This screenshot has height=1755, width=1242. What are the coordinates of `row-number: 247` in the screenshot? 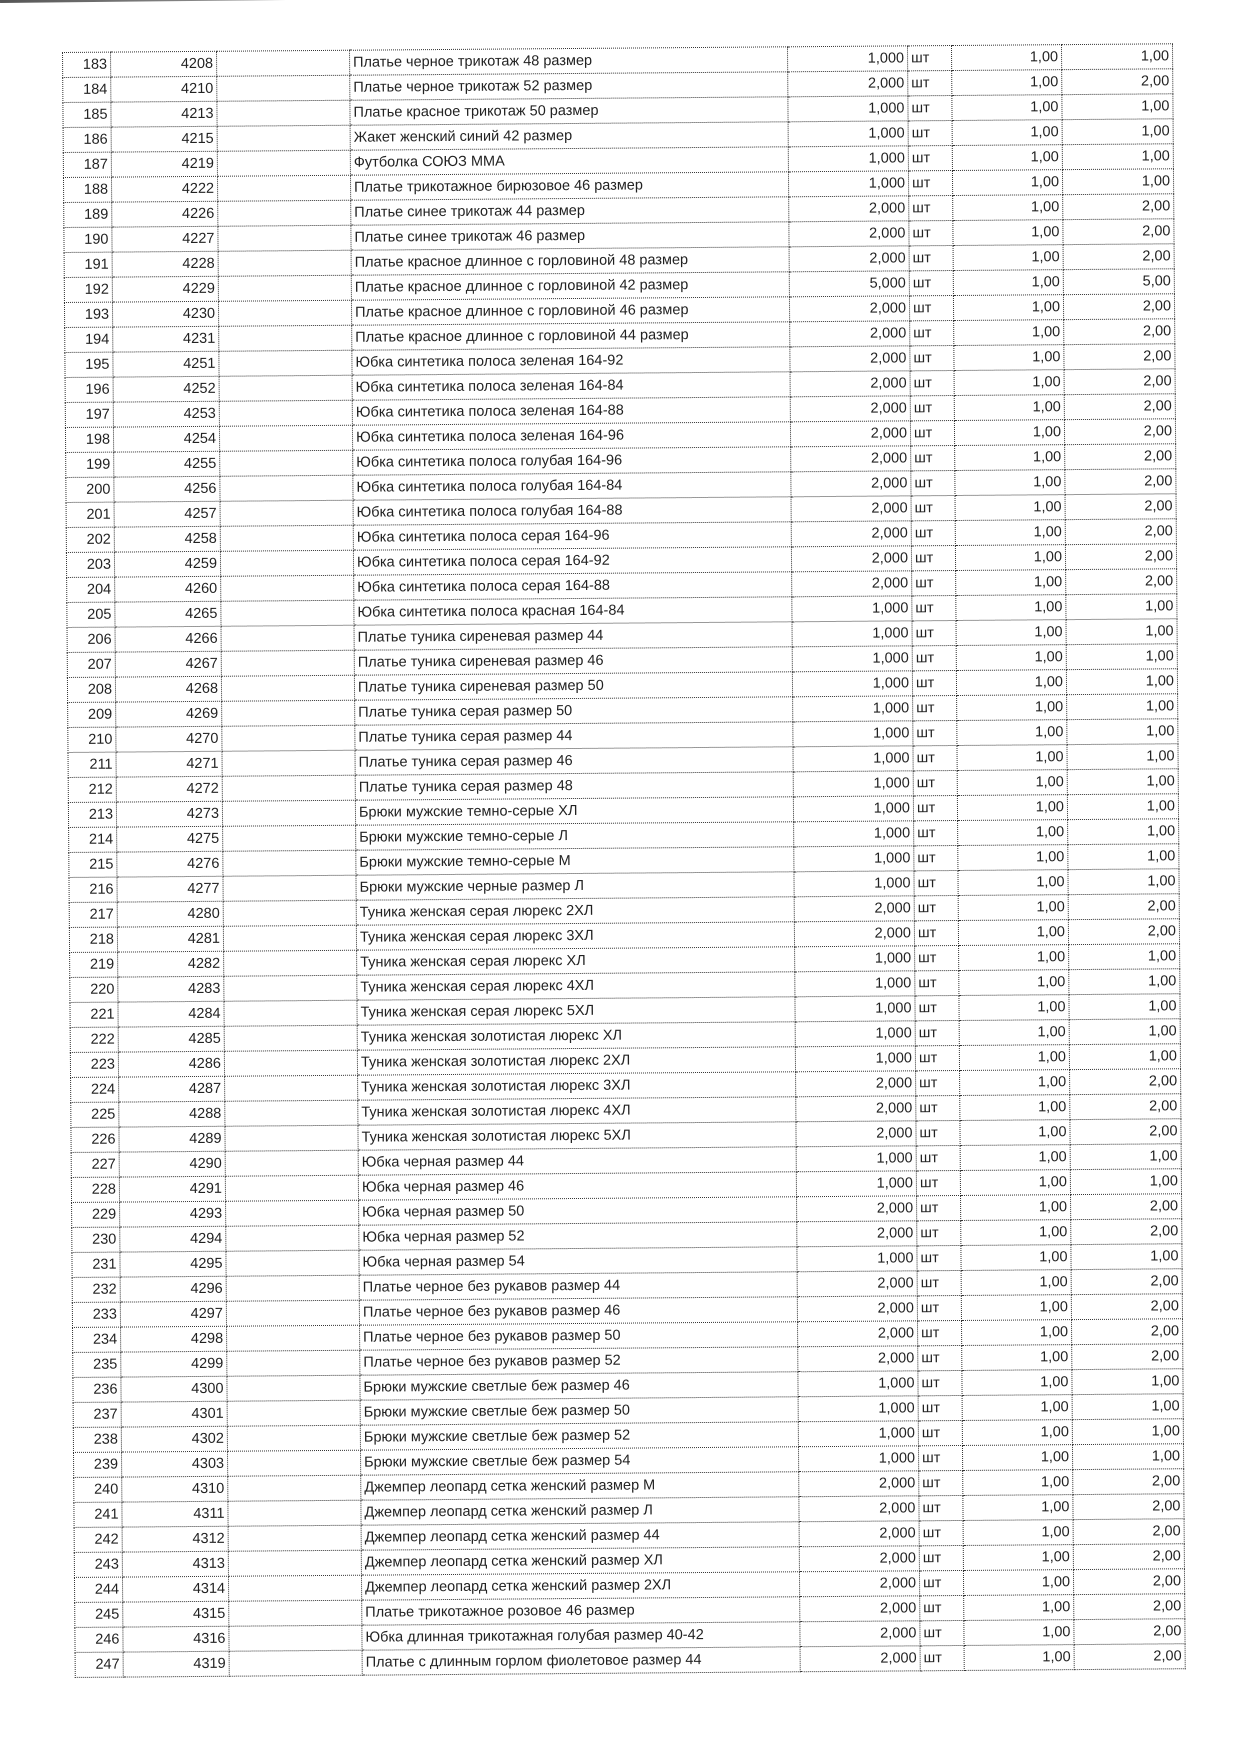 It's located at (99, 1665).